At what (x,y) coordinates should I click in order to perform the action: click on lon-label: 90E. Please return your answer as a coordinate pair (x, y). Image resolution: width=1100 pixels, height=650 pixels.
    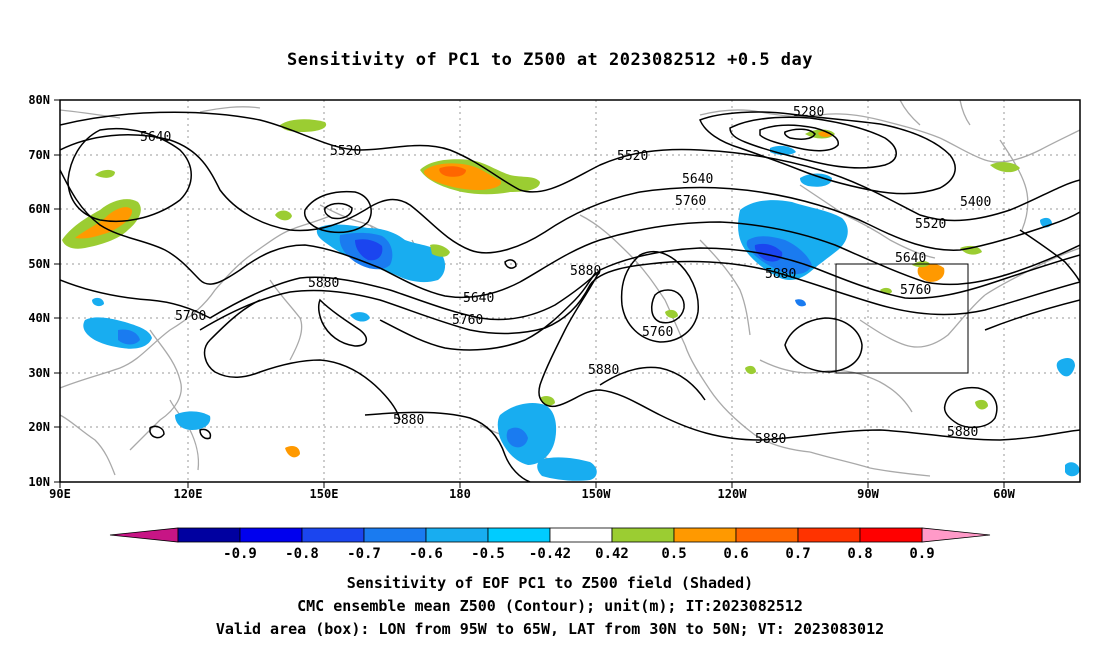
    Looking at the image, I should click on (60, 494).